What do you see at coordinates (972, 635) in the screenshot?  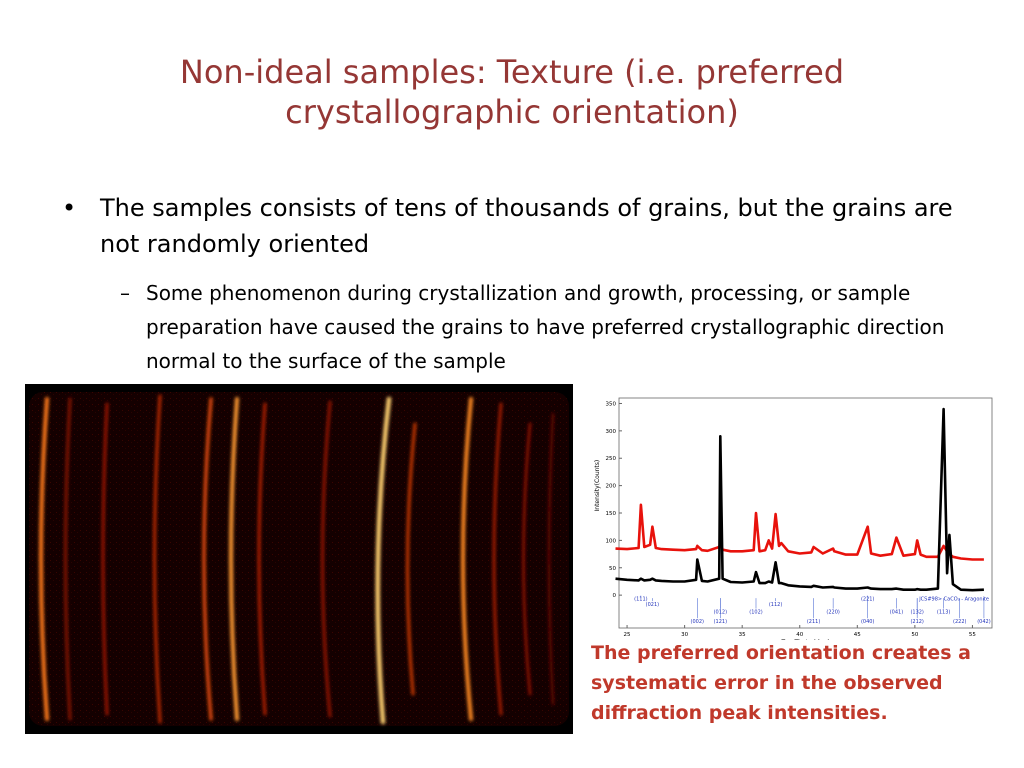 I see `x-tick-label: 55` at bounding box center [972, 635].